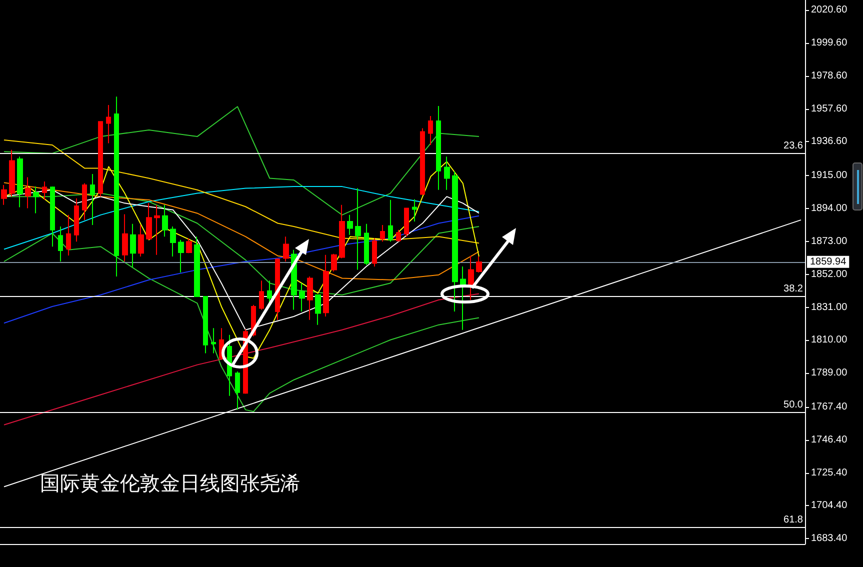 The height and width of the screenshot is (567, 863). I want to click on y-tick-label: 1683.40, so click(829, 538).